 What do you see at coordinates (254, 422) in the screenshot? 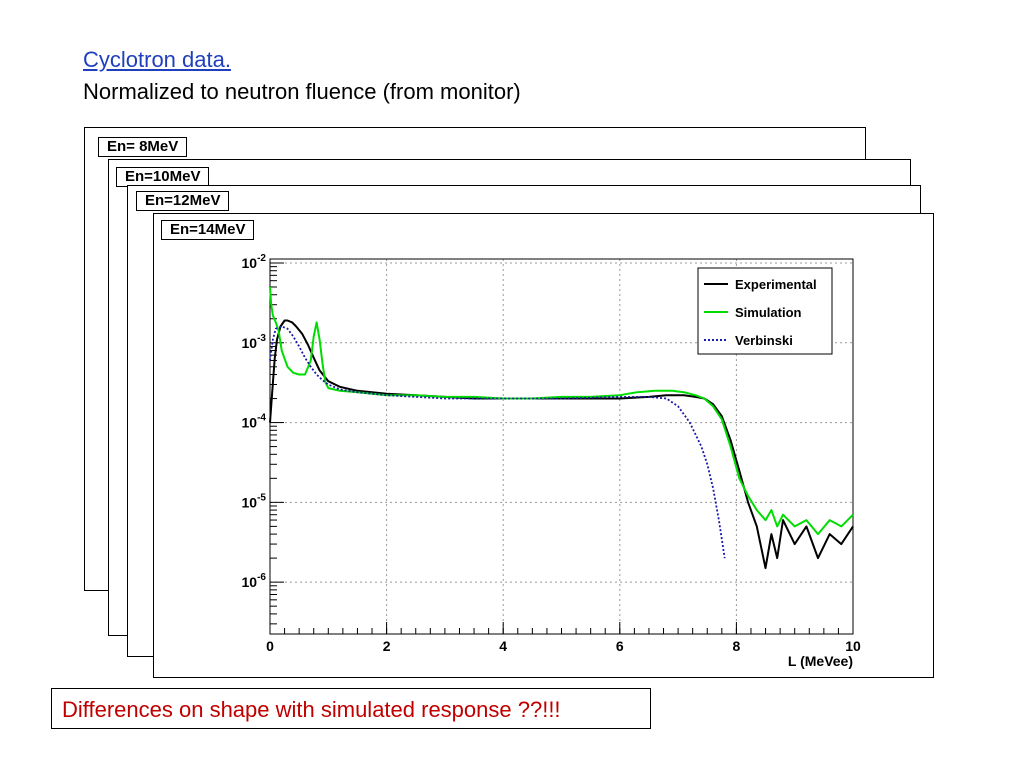
I see `y-tick-label: 10⁻⁴` at bounding box center [254, 422].